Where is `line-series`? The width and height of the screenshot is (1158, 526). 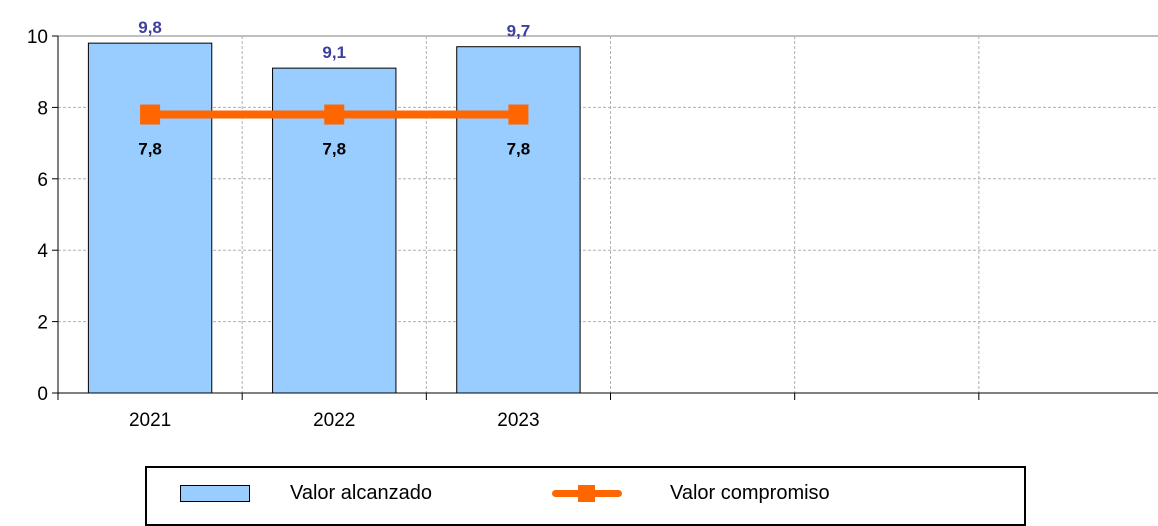 line-series is located at coordinates (334, 114).